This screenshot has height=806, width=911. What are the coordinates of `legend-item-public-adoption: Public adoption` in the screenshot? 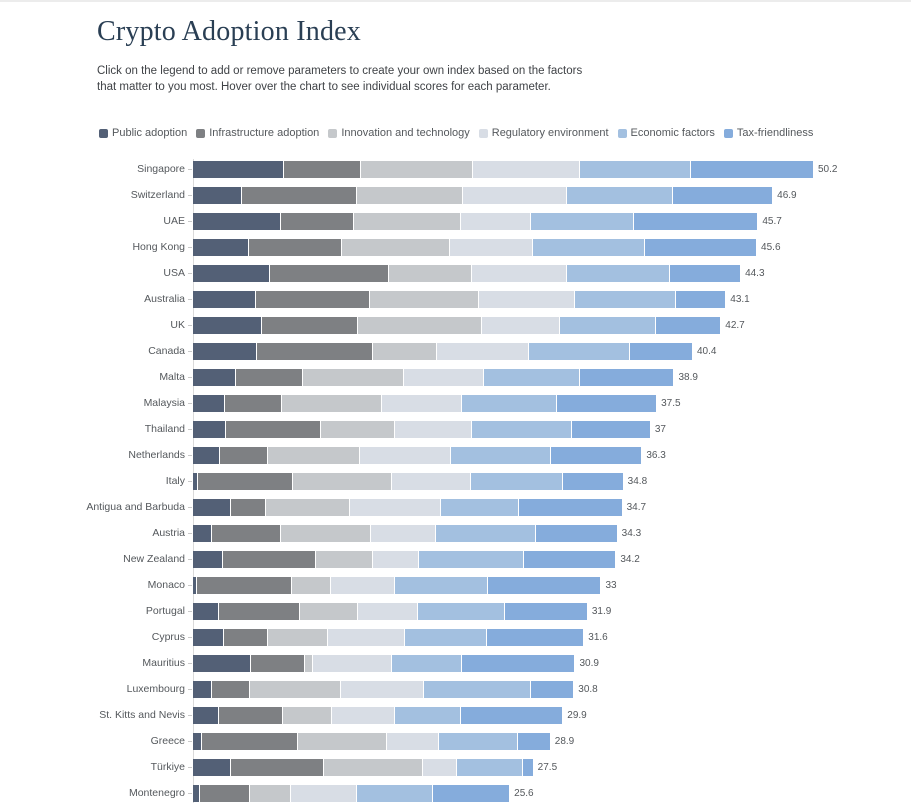 It's located at (143, 133).